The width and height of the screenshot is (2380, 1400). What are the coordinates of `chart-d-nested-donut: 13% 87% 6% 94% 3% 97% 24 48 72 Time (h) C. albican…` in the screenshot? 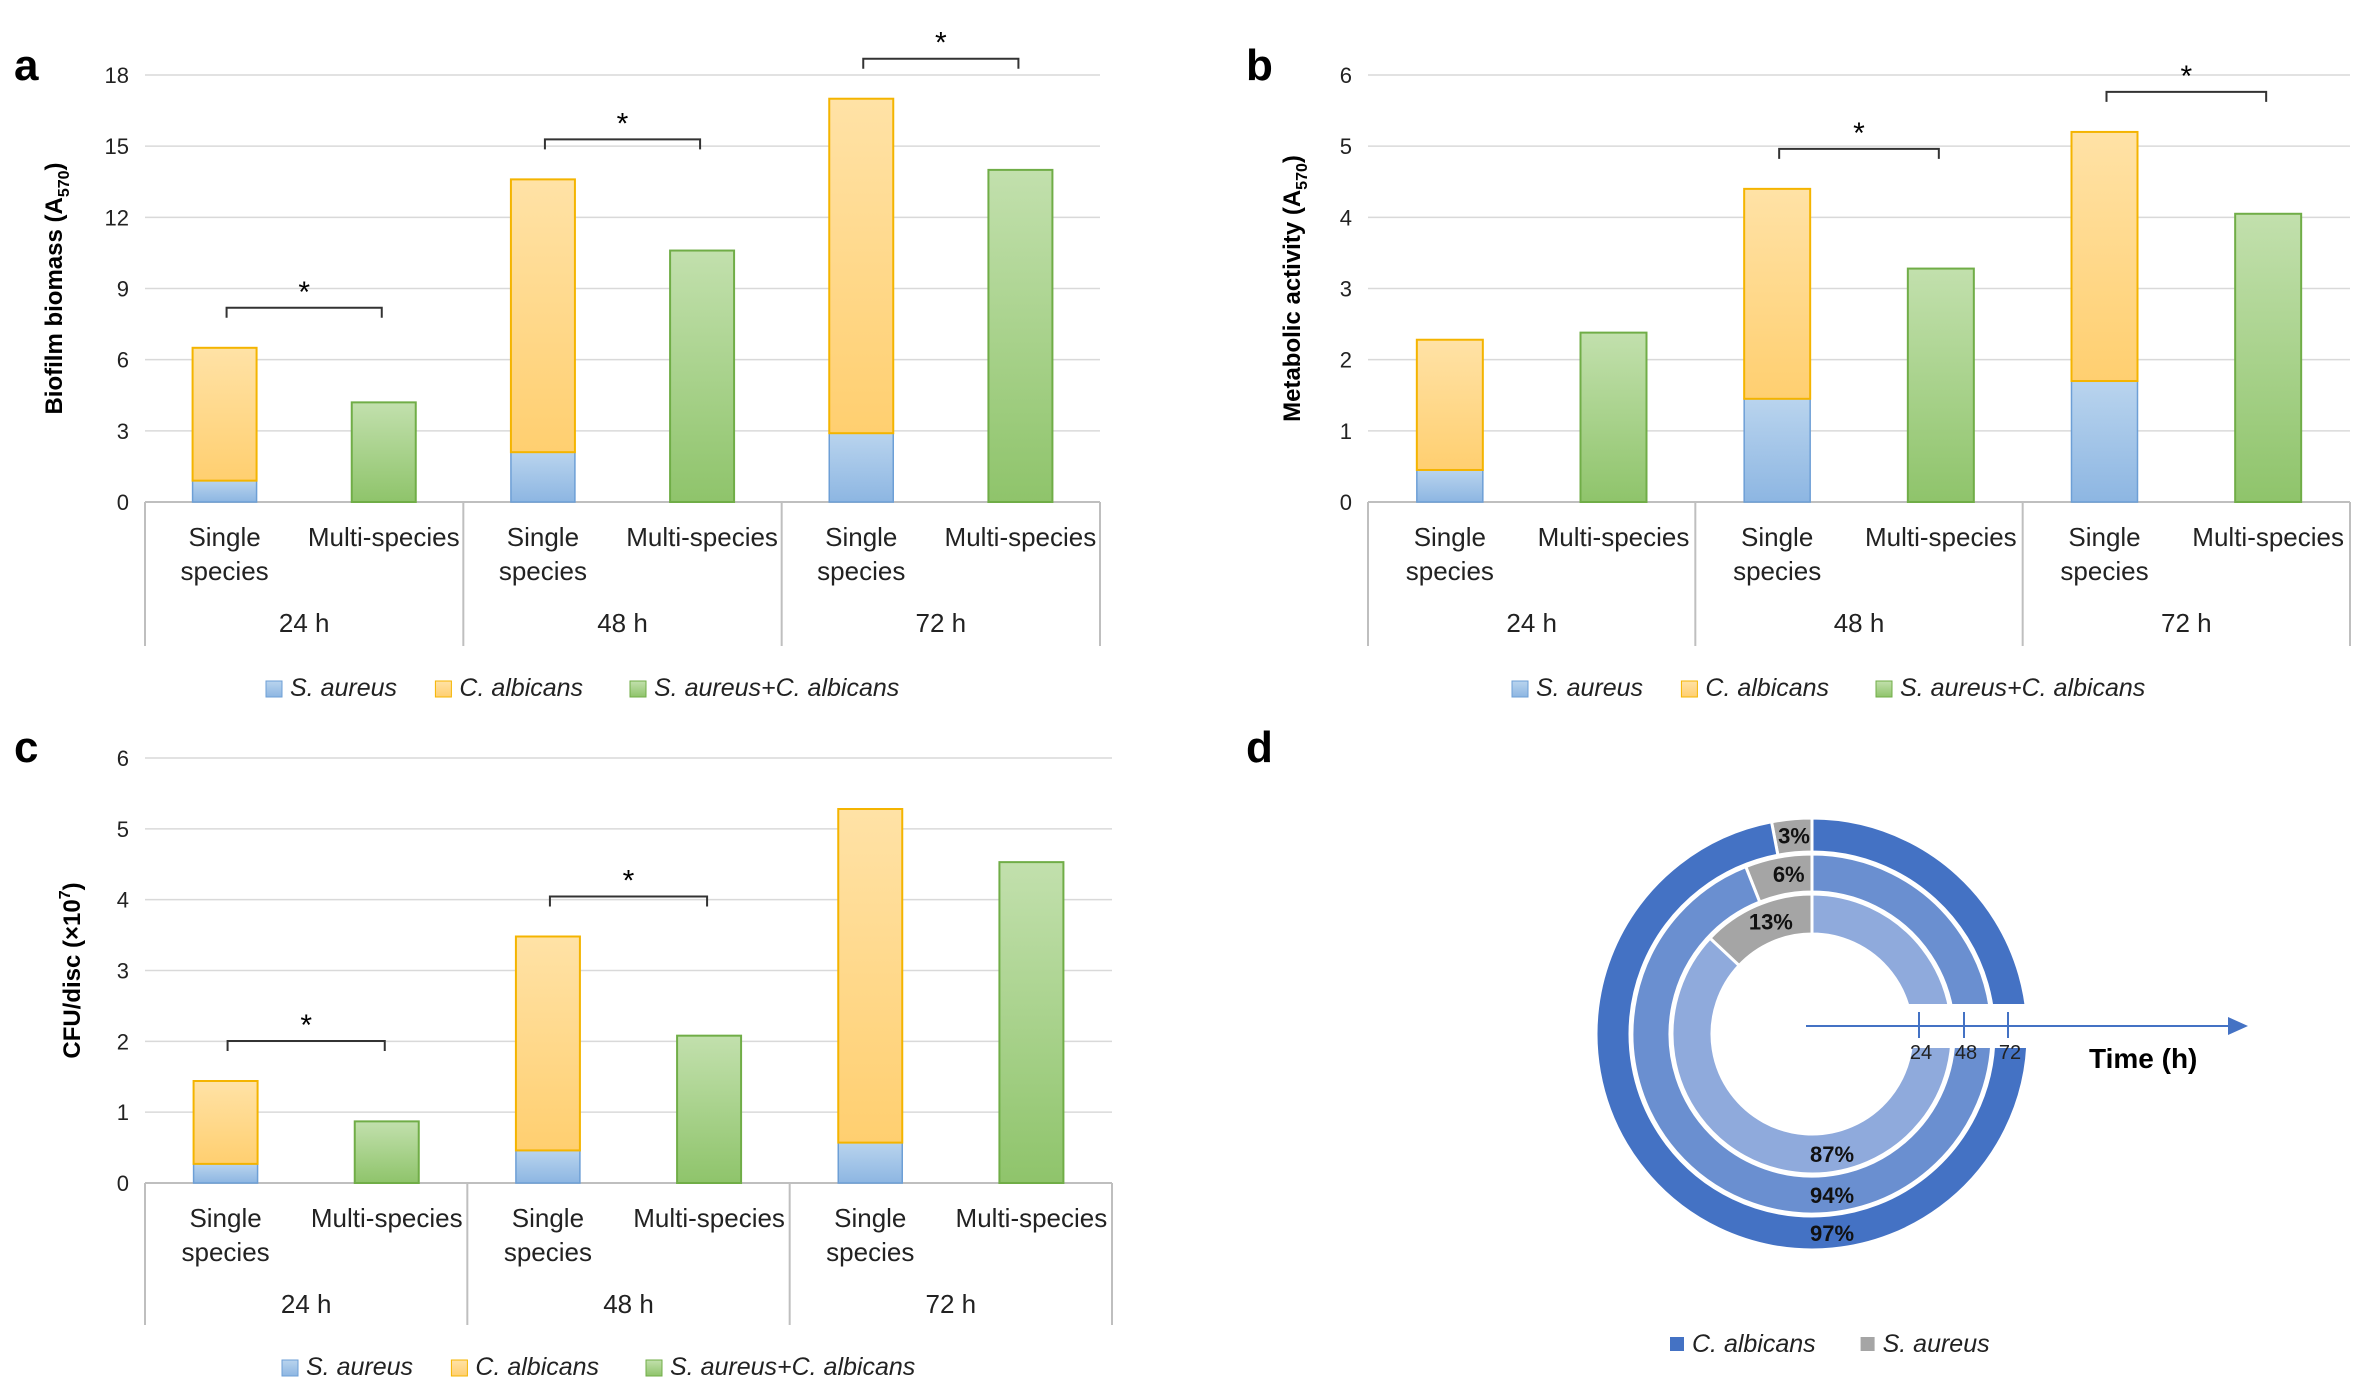 It's located at (1921, 1087).